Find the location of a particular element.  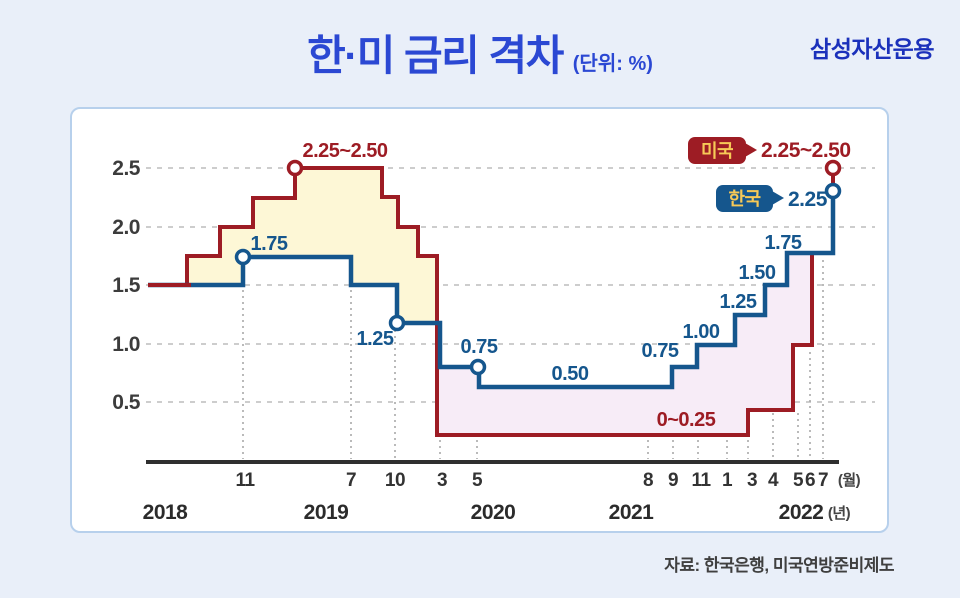

us-callout-label: 미국 is located at coordinates (717, 151).